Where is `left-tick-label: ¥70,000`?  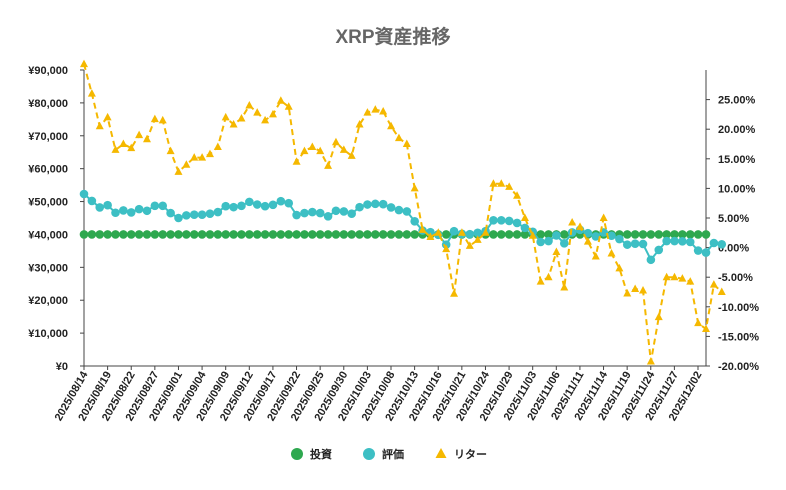 left-tick-label: ¥70,000 is located at coordinates (48, 137).